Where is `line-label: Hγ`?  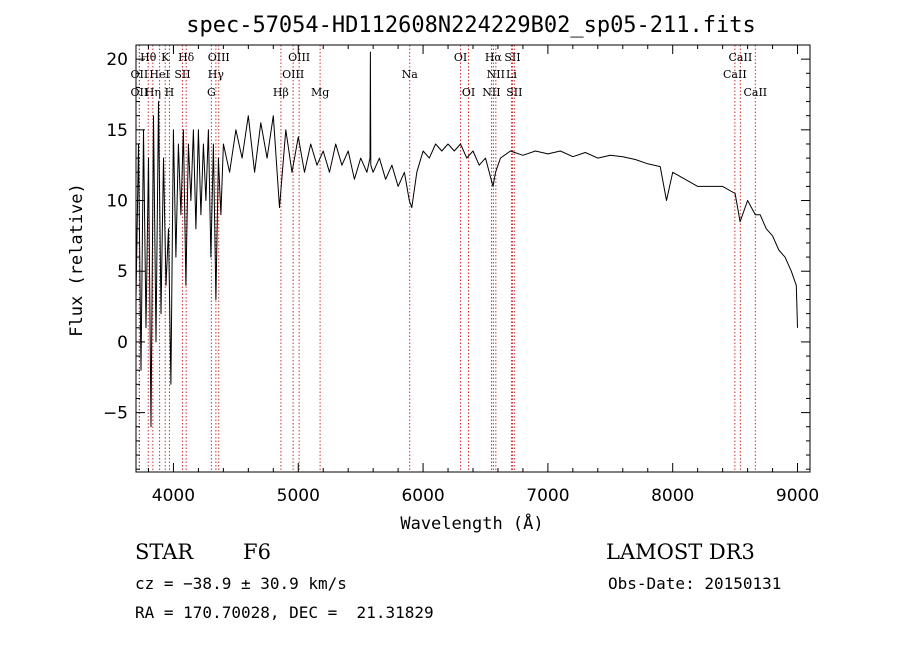 line-label: Hγ is located at coordinates (216, 74).